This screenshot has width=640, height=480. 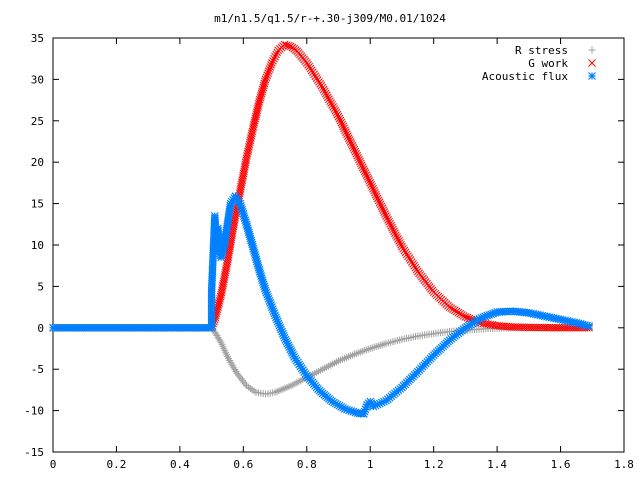 What do you see at coordinates (34, 411) in the screenshot?
I see `y-tick-label: -10` at bounding box center [34, 411].